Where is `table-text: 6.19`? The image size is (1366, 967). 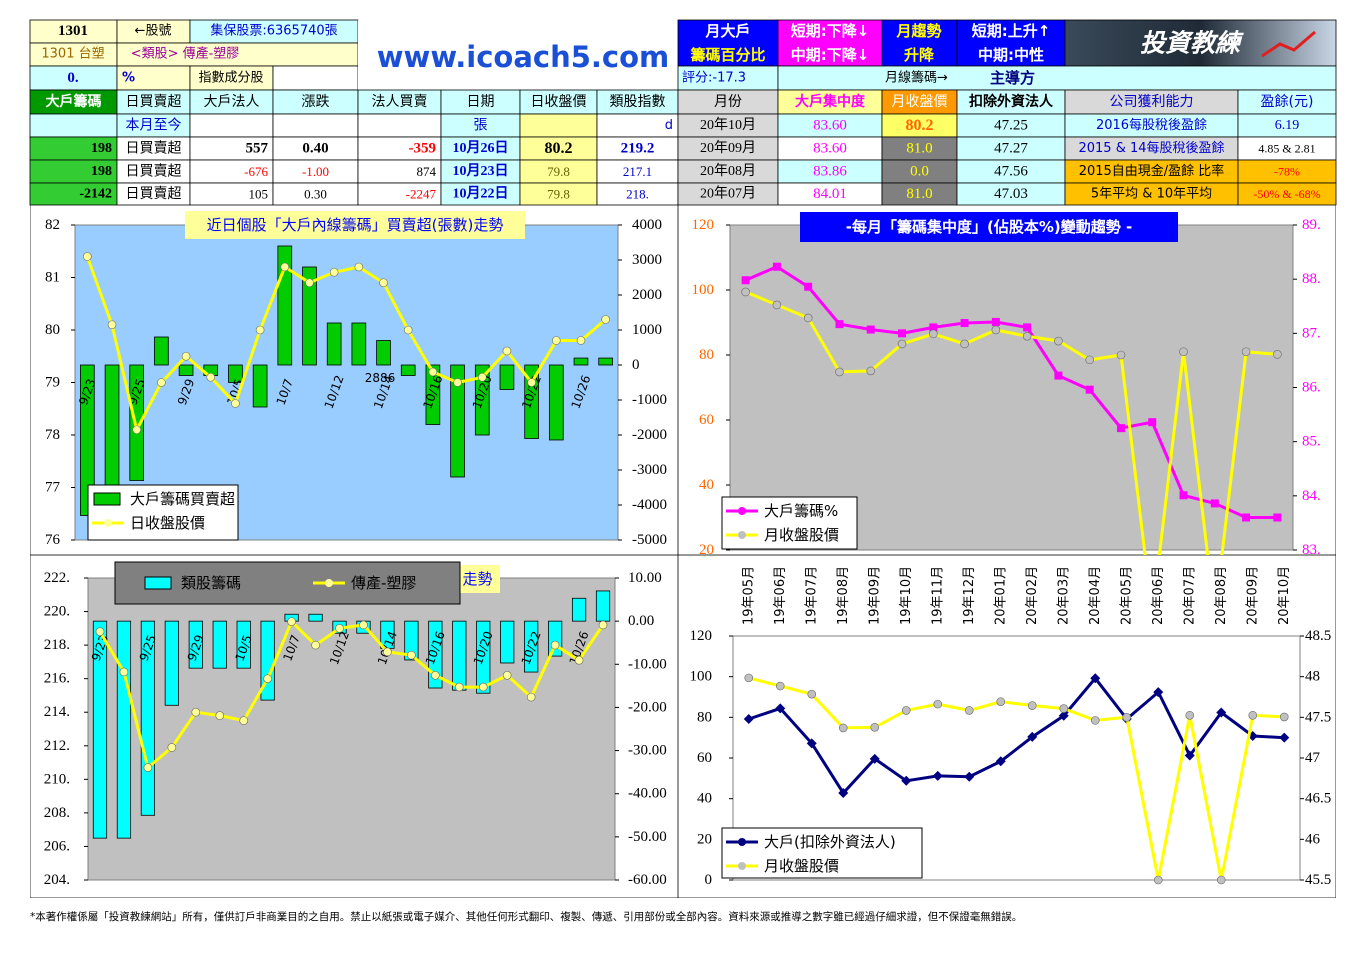
table-text: 6.19 is located at coordinates (1287, 125).